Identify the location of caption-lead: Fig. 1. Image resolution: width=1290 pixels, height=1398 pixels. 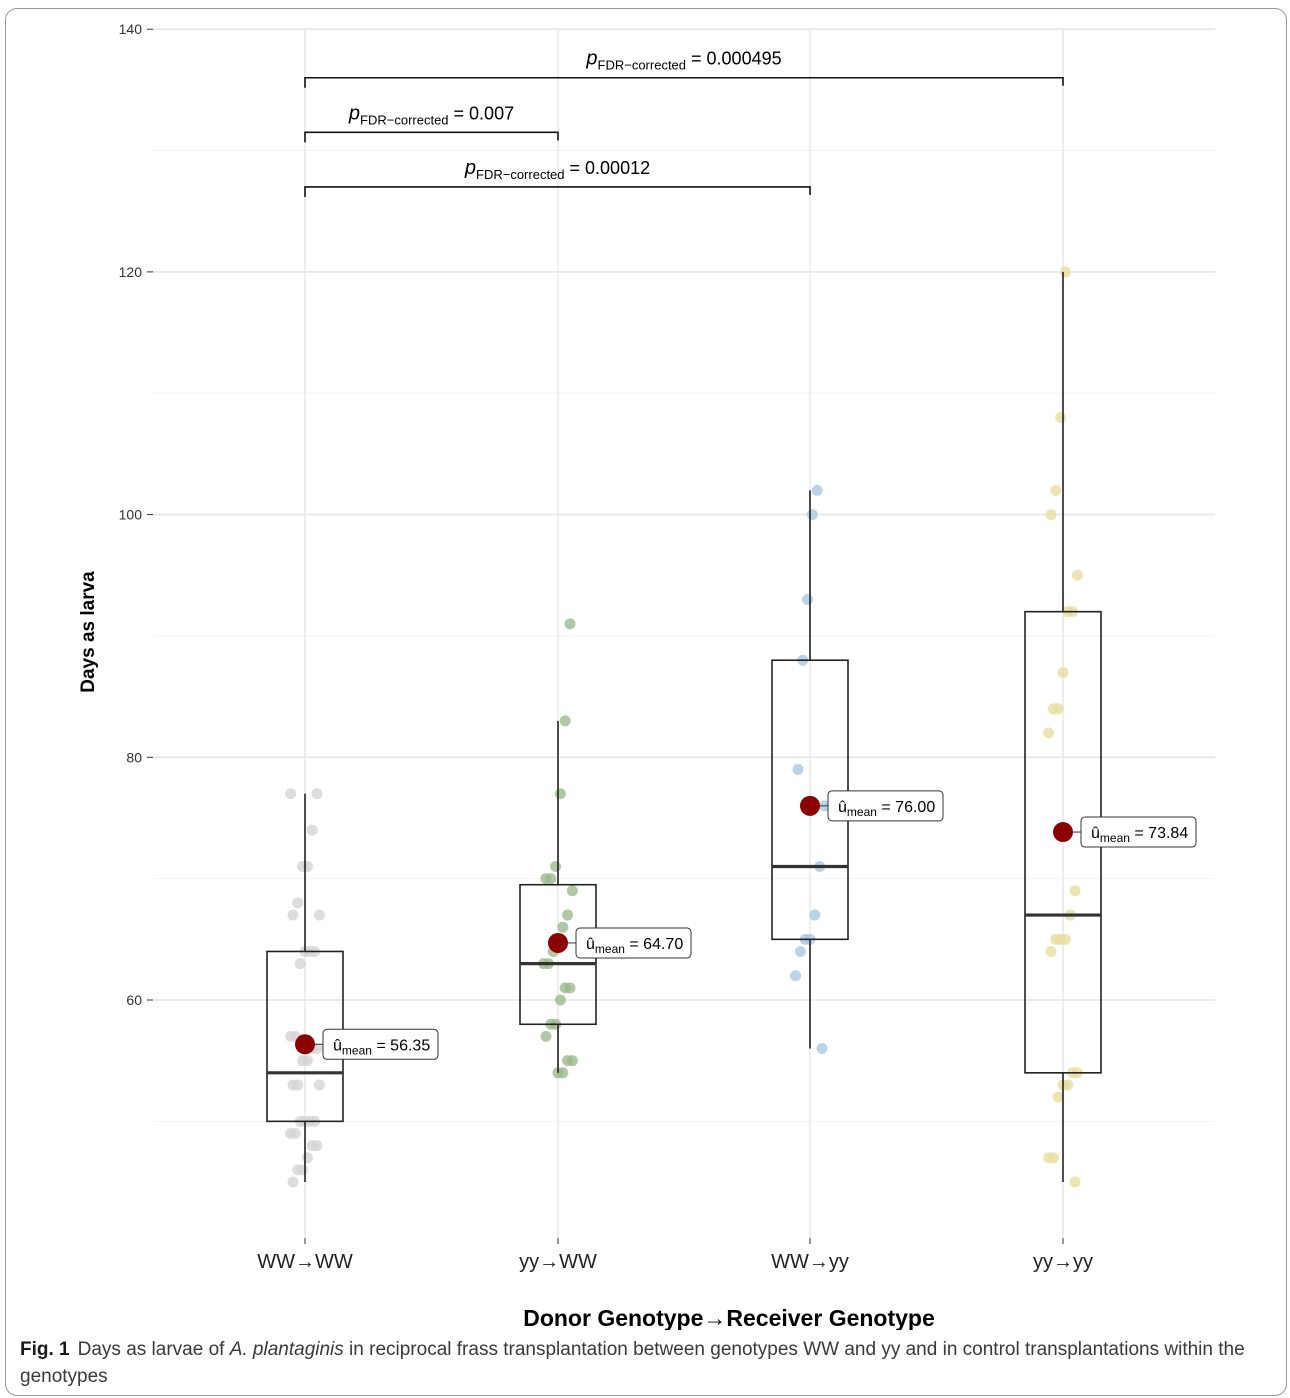
(45, 1349).